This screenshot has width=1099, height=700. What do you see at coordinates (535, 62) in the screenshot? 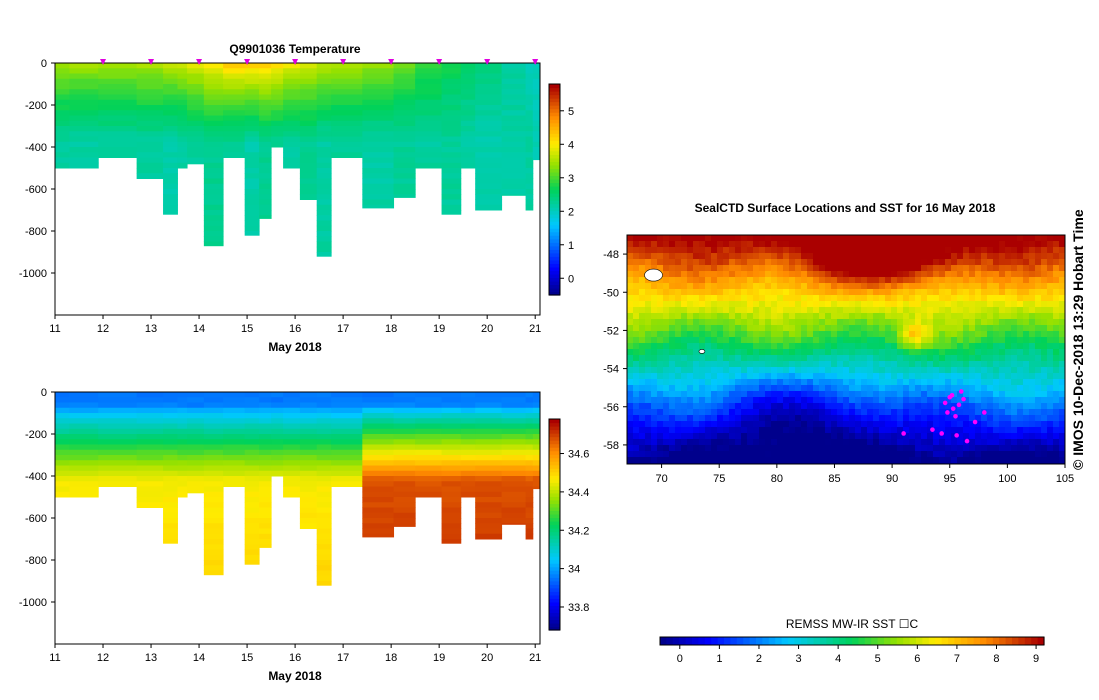
I see `profile-marker` at bounding box center [535, 62].